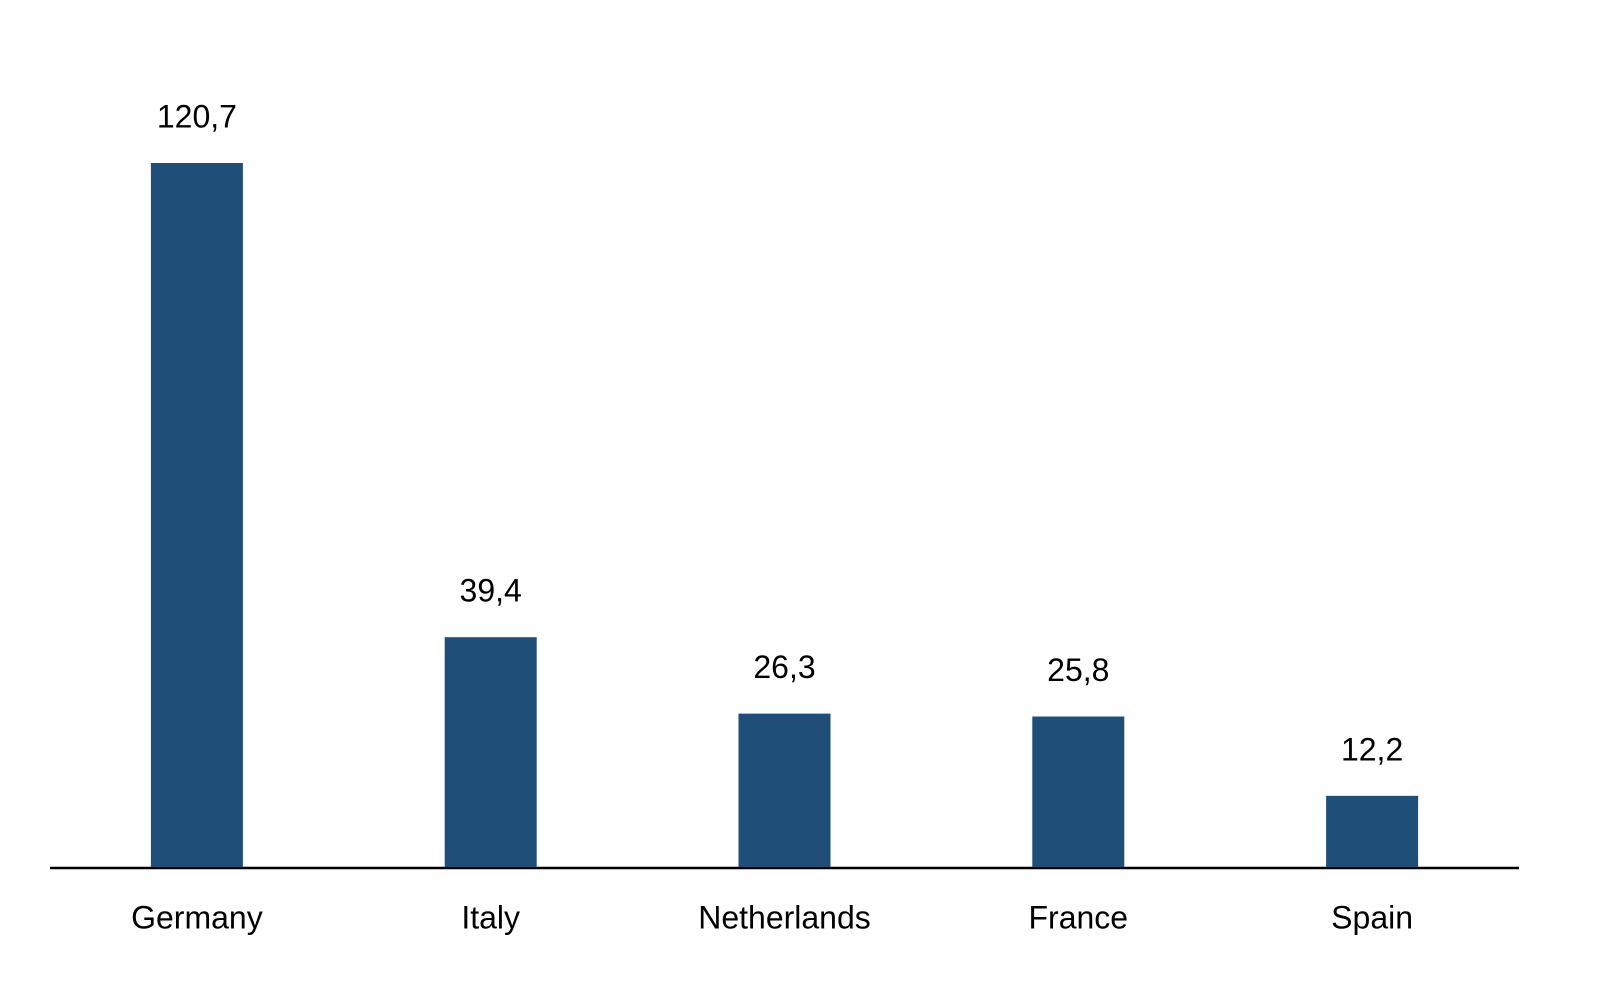  I want to click on x-tick-label: Germany, so click(197, 917).